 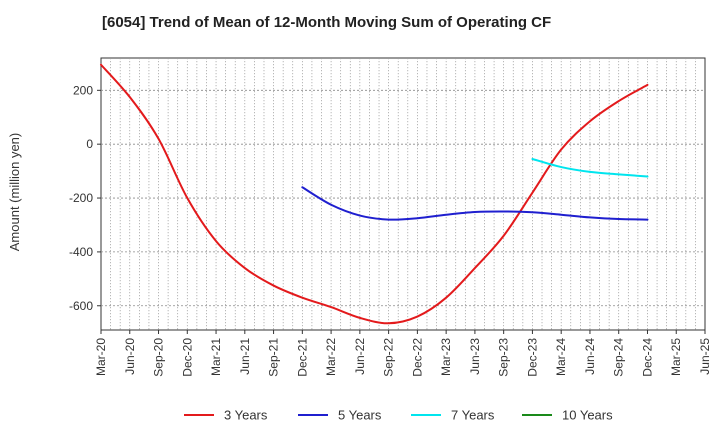 What do you see at coordinates (81, 306) in the screenshot?
I see `y-tick-label: -600` at bounding box center [81, 306].